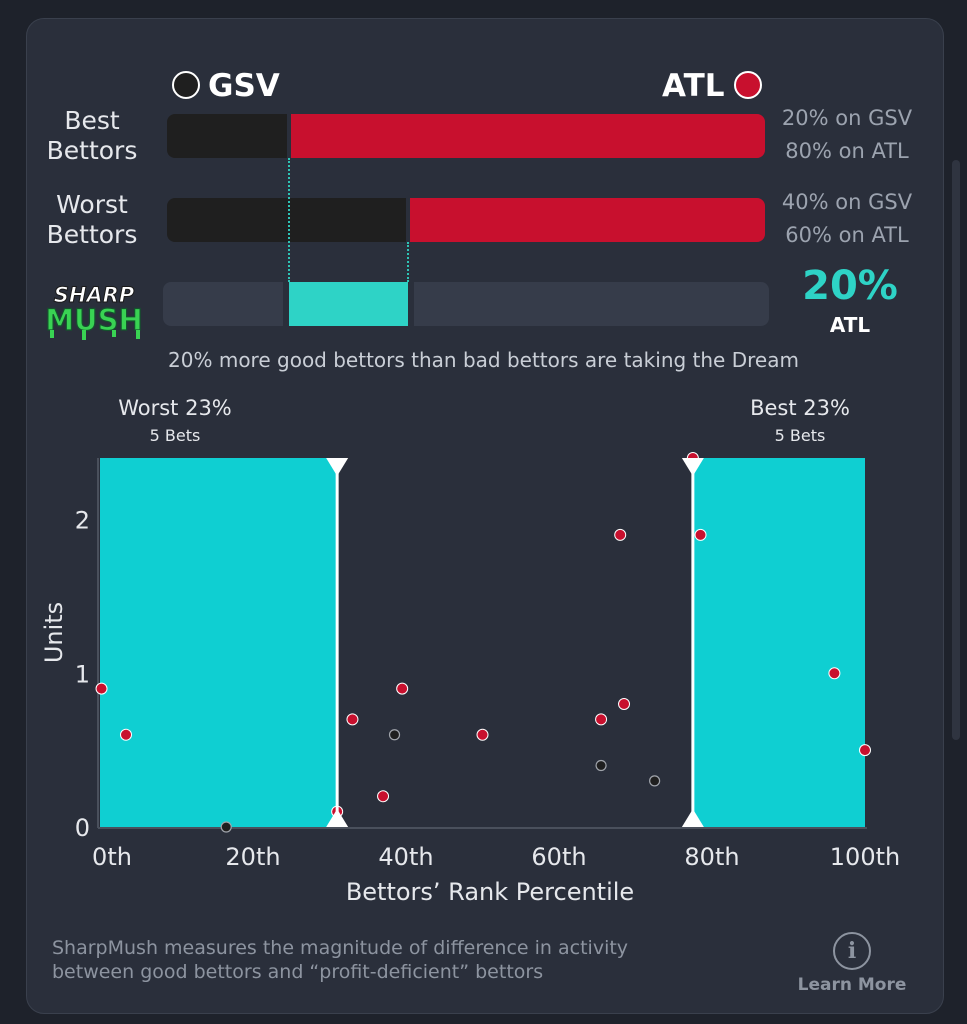 This screenshot has height=1024, width=967. What do you see at coordinates (711, 857) in the screenshot?
I see `x-tick-label: 80th` at bounding box center [711, 857].